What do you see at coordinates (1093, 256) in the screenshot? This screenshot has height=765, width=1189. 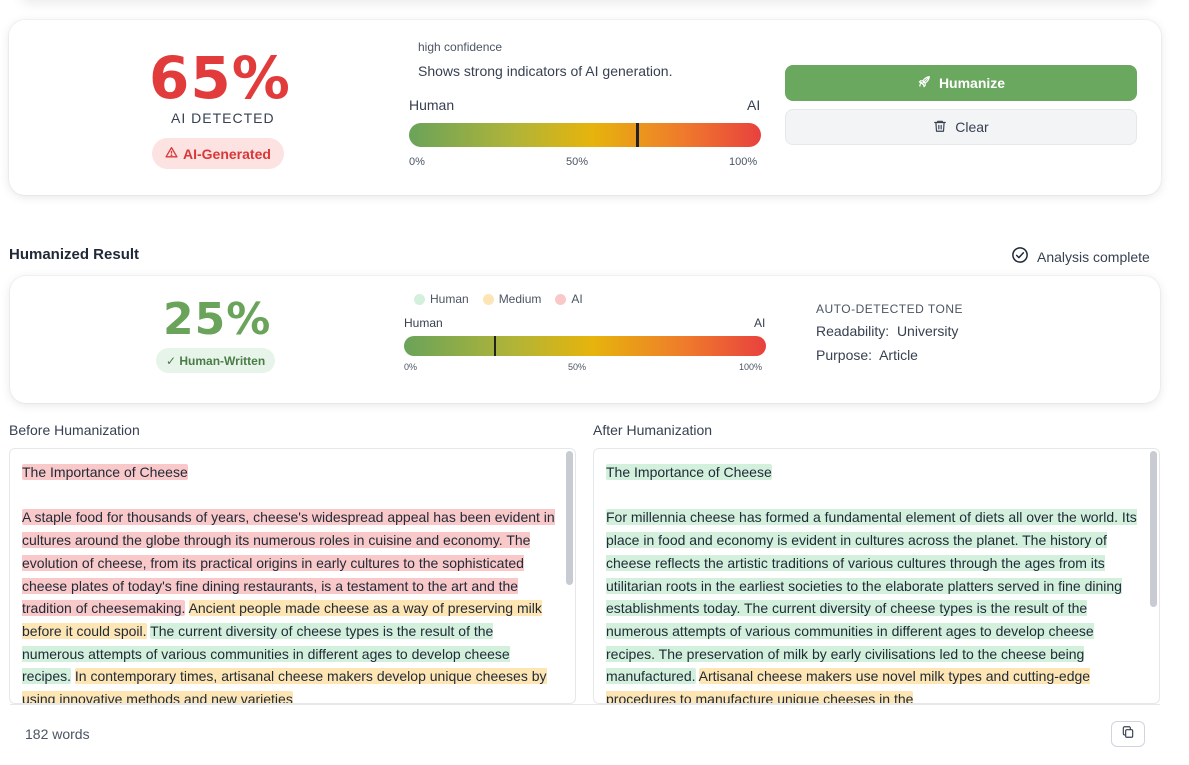 I see `analysis-status-label: Analysis complete` at bounding box center [1093, 256].